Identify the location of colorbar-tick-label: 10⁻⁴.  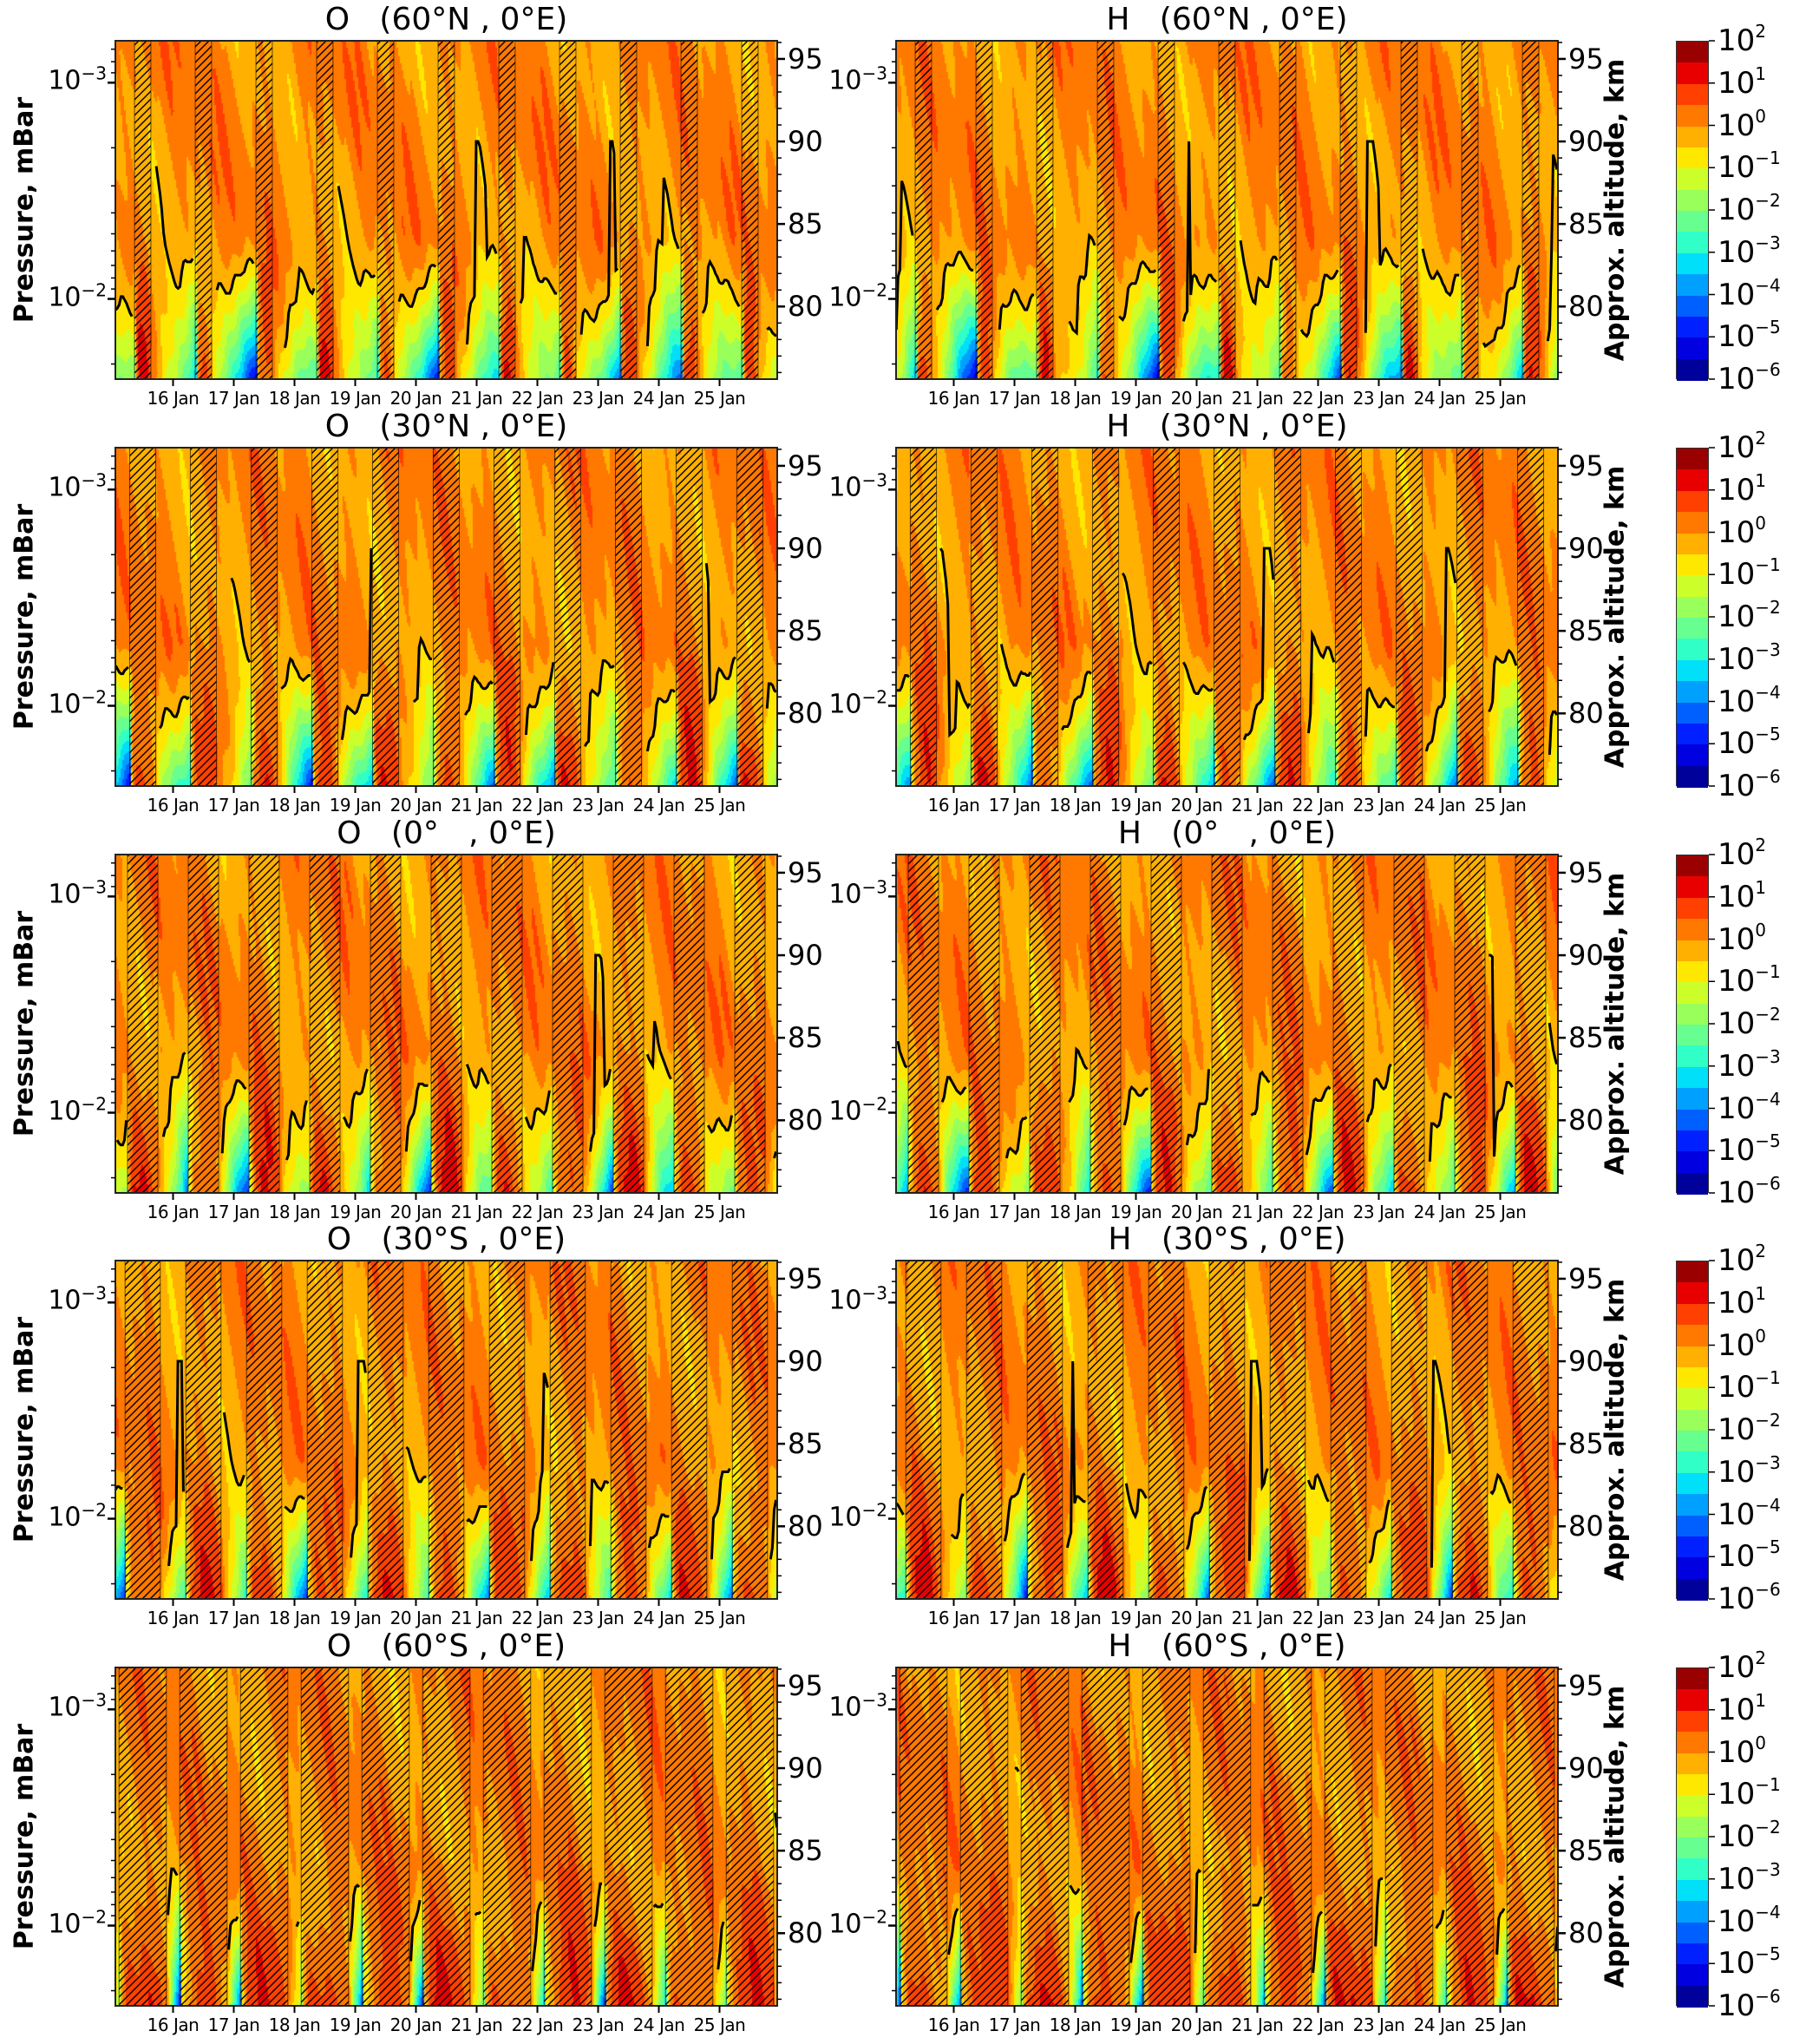
(1749, 1513).